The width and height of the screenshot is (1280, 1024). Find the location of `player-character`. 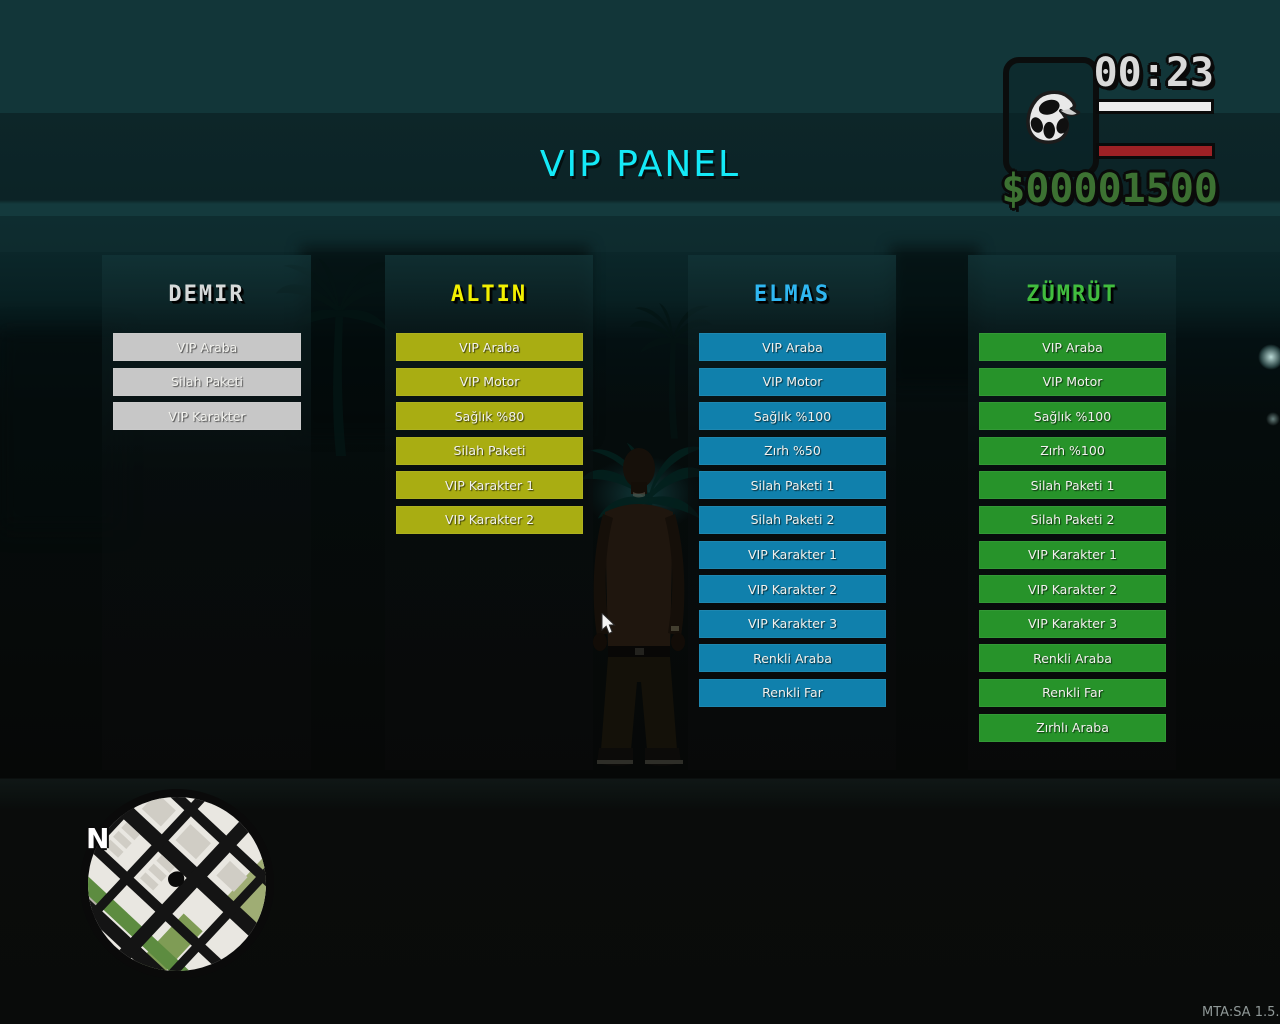

player-character is located at coordinates (639, 607).